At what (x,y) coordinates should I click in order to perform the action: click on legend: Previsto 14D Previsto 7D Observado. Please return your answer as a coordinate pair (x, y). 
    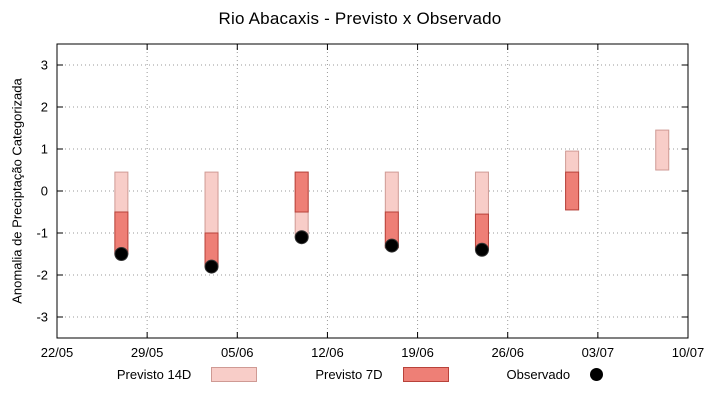
    Looking at the image, I should click on (360, 374).